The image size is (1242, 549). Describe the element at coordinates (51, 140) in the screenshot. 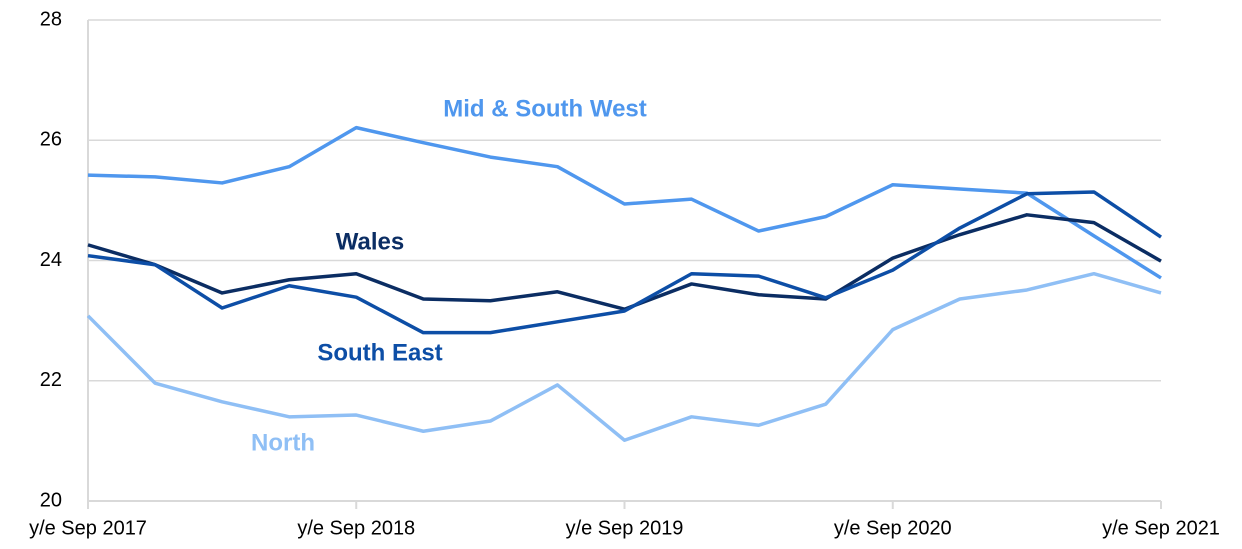

I see `y-tick-label: 26` at that location.